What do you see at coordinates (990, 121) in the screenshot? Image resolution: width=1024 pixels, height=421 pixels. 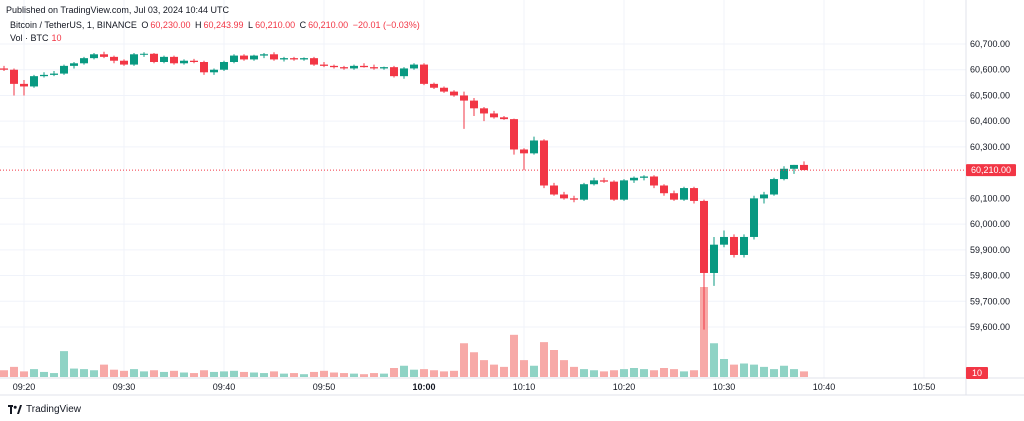 I see `price-tick-label: 60,400.00` at bounding box center [990, 121].